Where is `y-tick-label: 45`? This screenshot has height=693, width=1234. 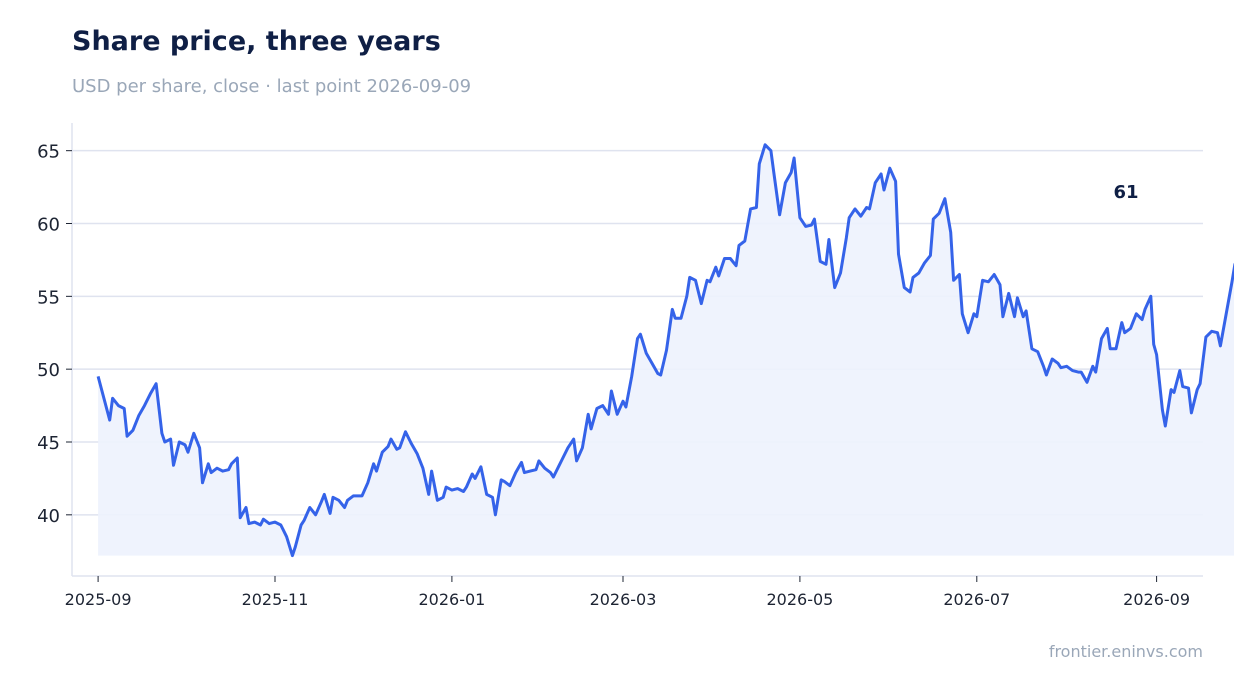 y-tick-label: 45 is located at coordinates (48, 443).